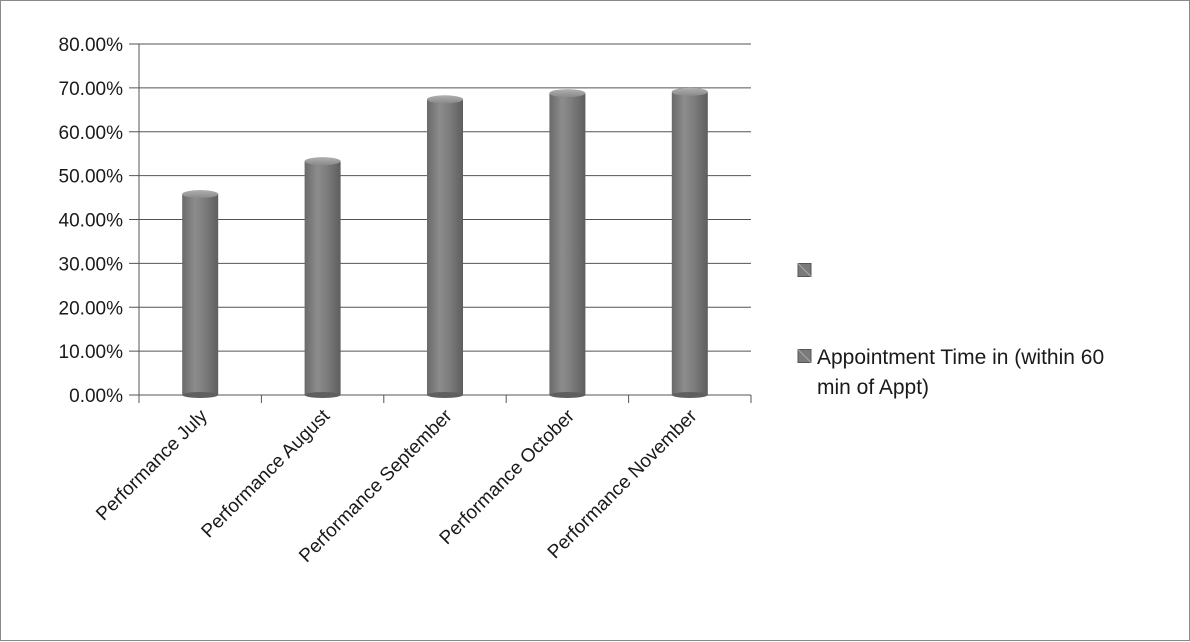  I want to click on legend-entry, so click(804, 270).